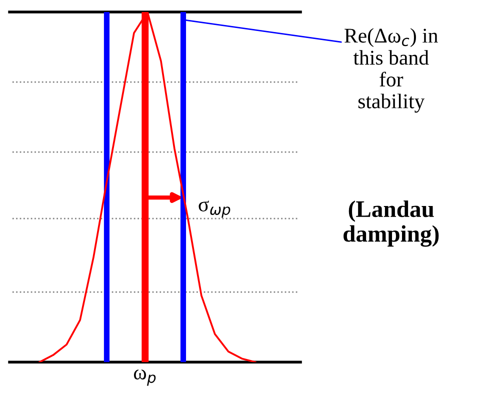 This screenshot has height=401, width=477. What do you see at coordinates (391, 223) in the screenshot?
I see `text: (Landau damping)` at bounding box center [391, 223].